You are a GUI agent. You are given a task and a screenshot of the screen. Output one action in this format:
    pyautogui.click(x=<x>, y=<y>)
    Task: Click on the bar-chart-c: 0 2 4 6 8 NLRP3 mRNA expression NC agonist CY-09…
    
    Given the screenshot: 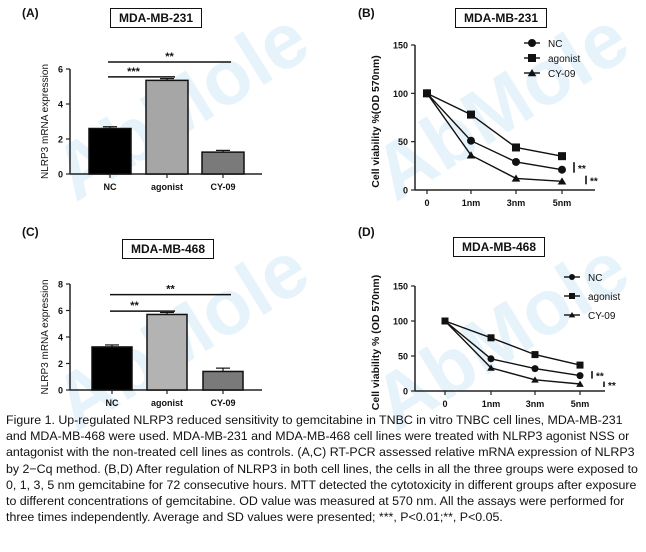 What is the action you would take?
    pyautogui.click(x=151, y=343)
    